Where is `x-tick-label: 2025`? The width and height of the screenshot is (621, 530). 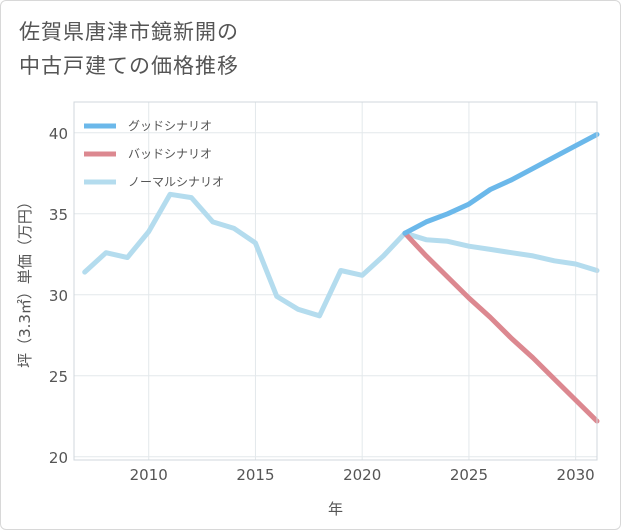 x-tick-label: 2025 is located at coordinates (469, 475).